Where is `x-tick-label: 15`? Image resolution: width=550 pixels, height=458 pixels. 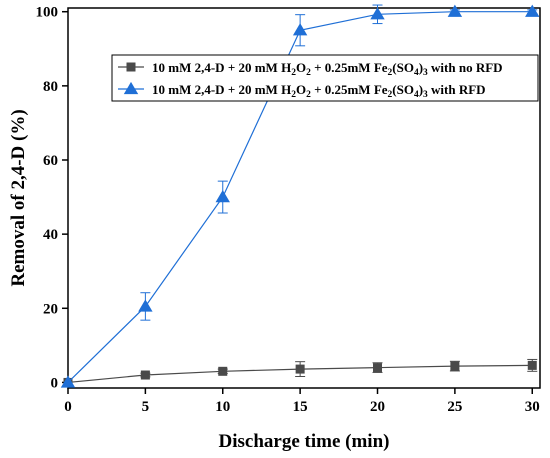
x-tick-label: 15 is located at coordinates (300, 407).